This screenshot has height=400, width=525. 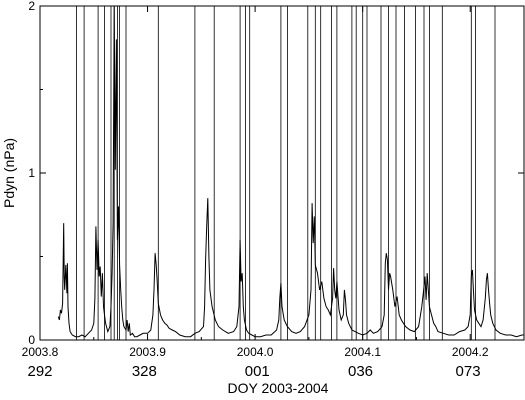 I want to click on y-axis-label: Pdyn (nPa), so click(x=9, y=173).